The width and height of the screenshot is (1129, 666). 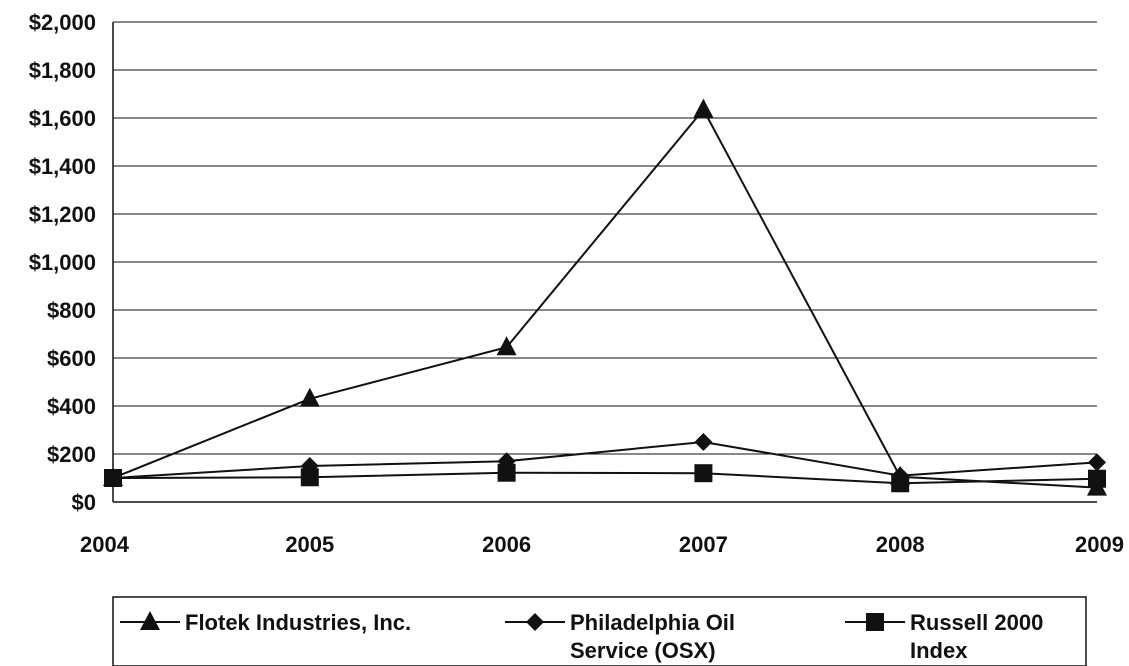 I want to click on x-tick-label: 2004, so click(x=105, y=544).